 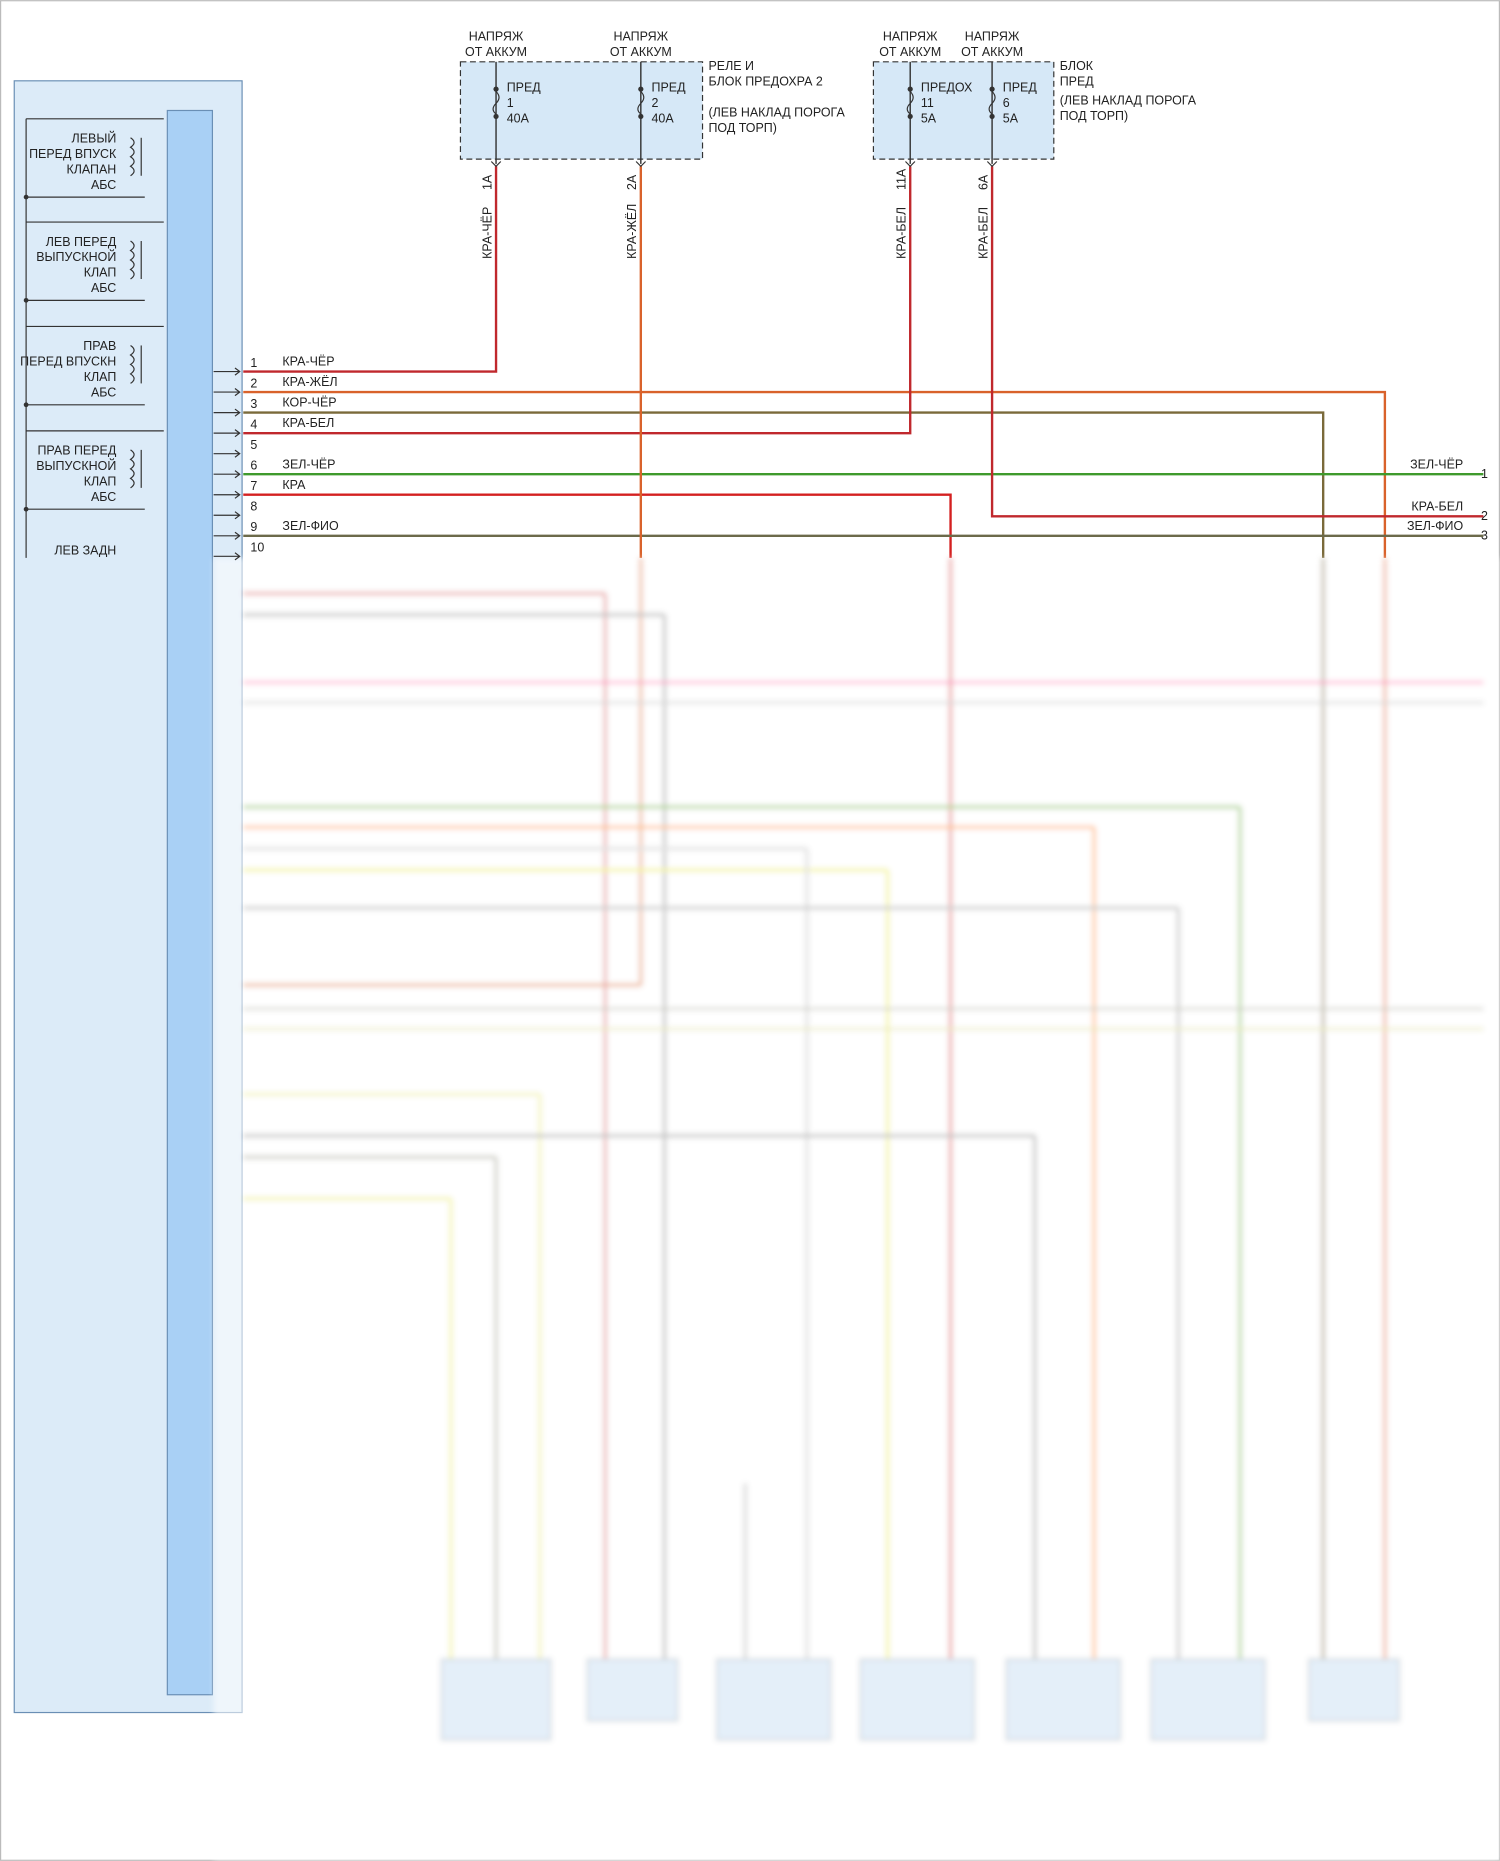 What do you see at coordinates (99, 346) in the screenshot?
I see `component-label: ПРАВ` at bounding box center [99, 346].